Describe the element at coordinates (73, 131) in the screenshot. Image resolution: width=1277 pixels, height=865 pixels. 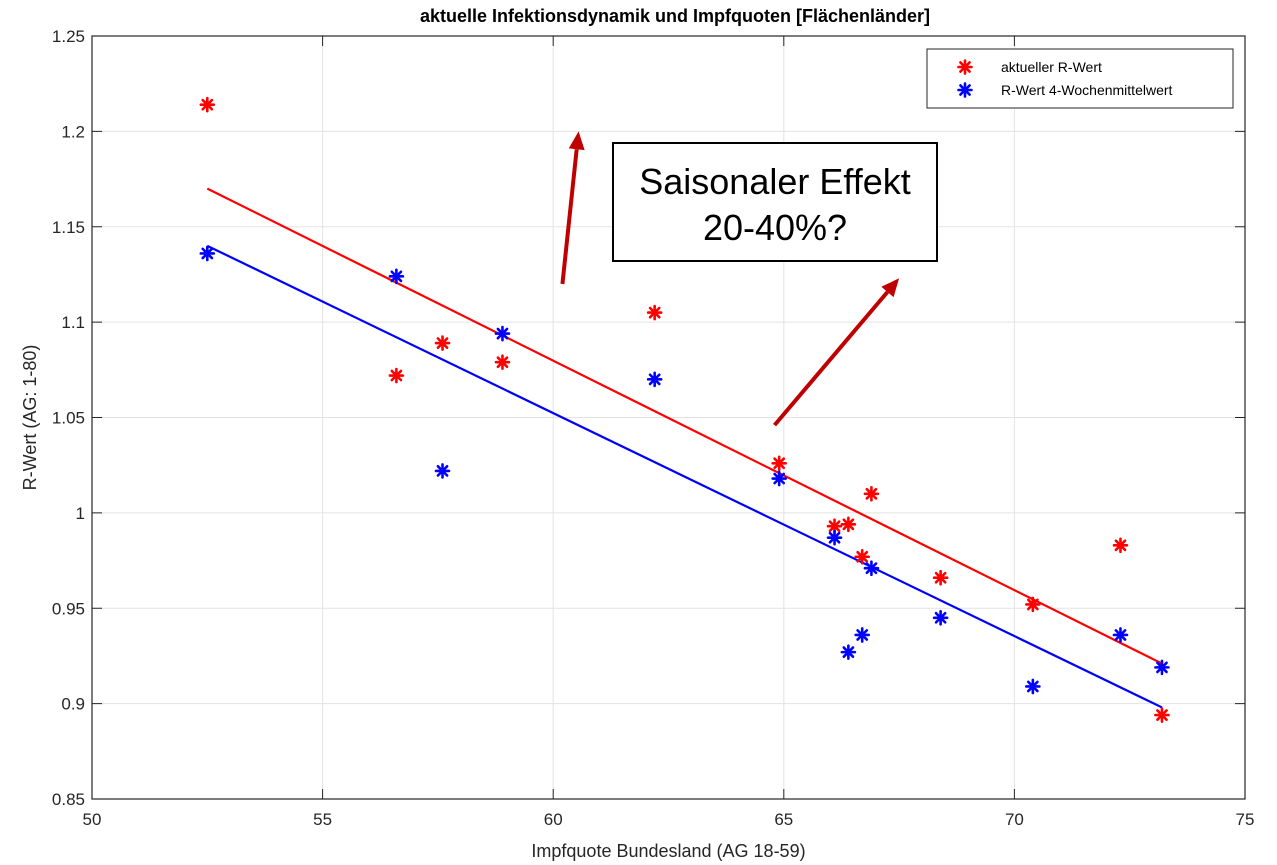
I see `y-tick-label: 1.2` at that location.